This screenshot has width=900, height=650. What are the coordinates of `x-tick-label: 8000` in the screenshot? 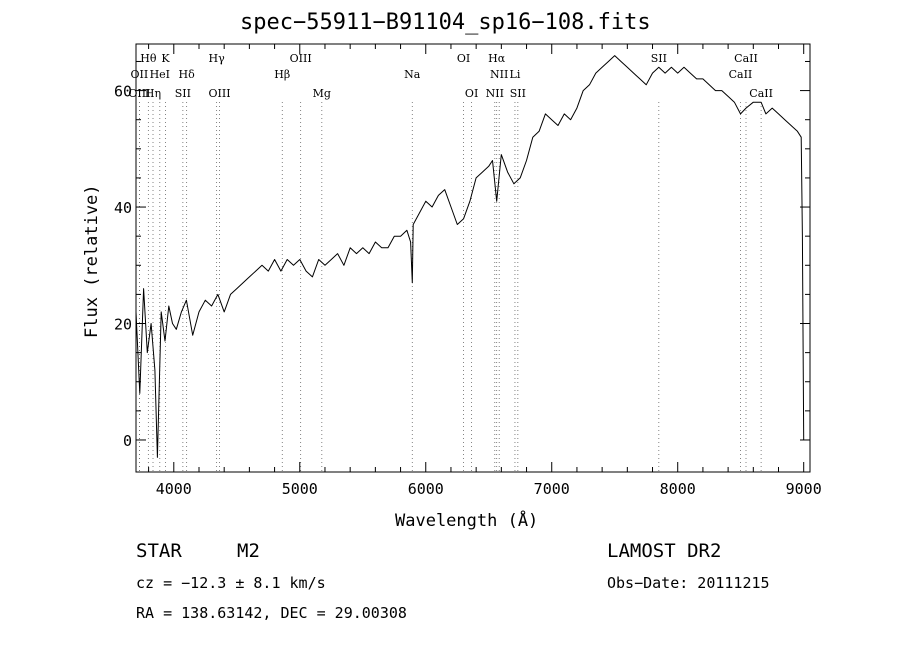 It's located at (678, 489).